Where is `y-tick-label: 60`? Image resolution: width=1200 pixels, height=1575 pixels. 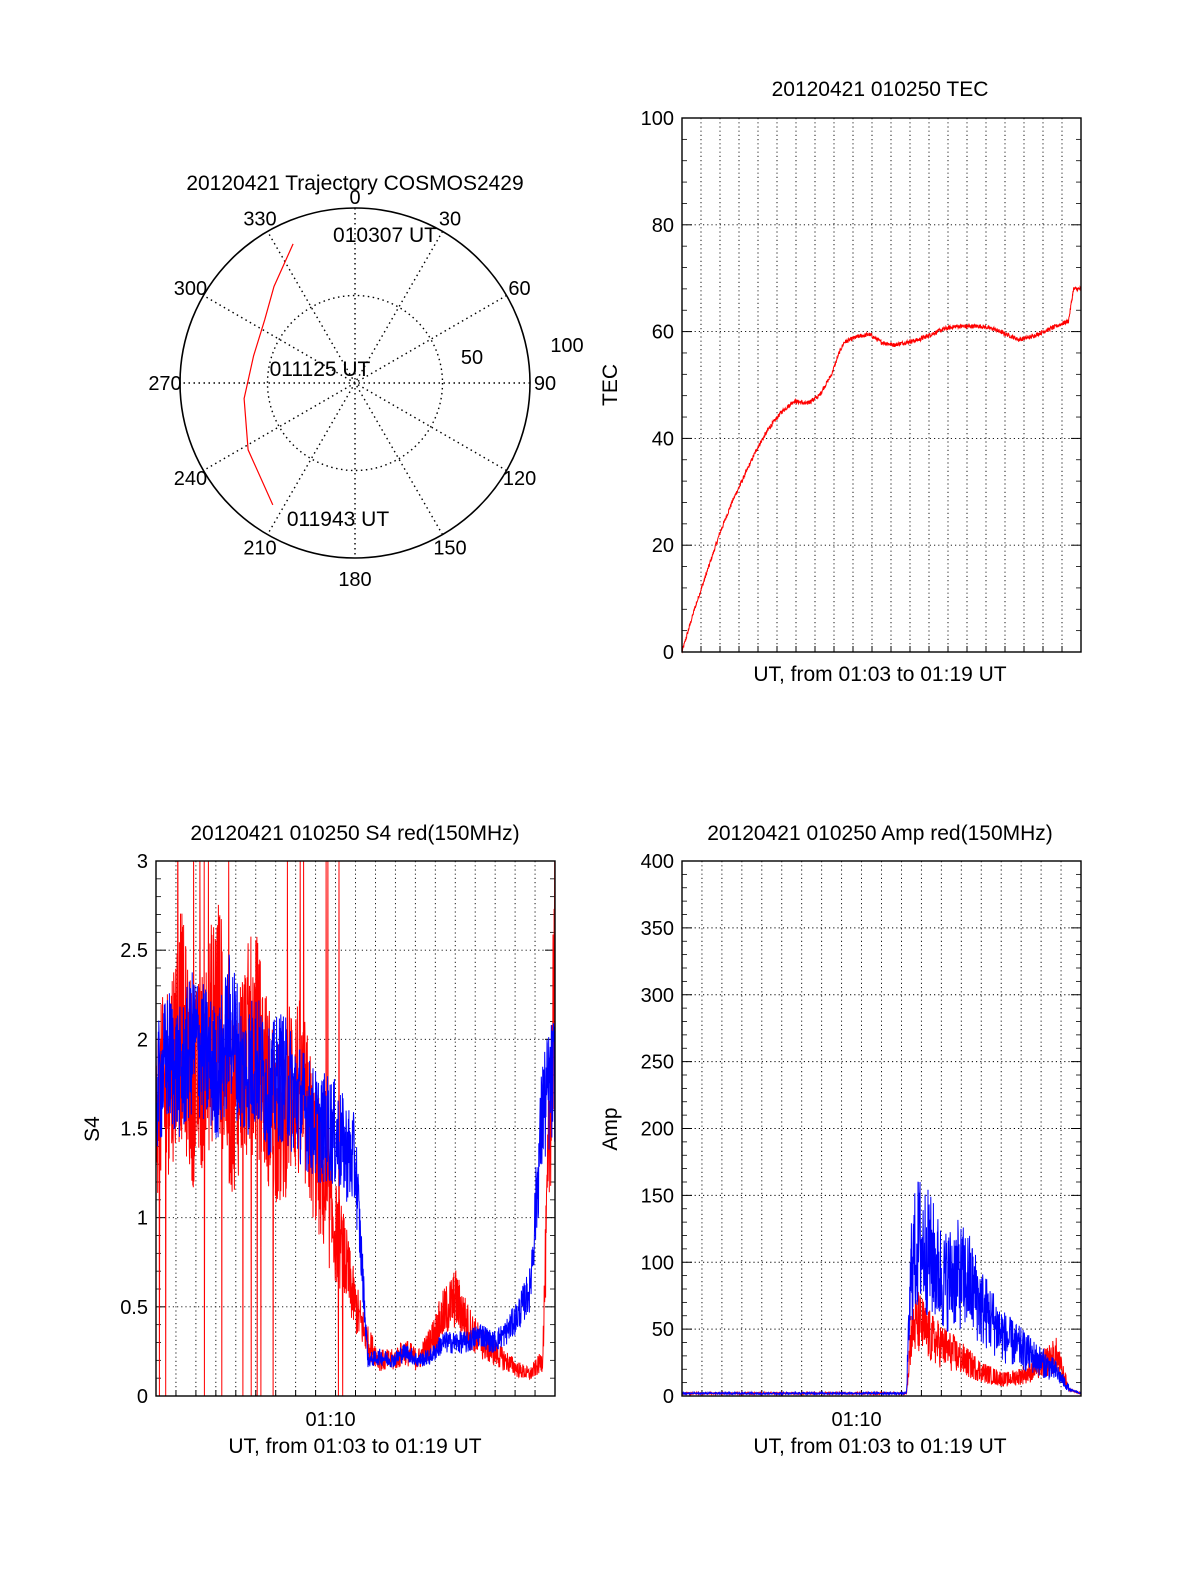 y-tick-label: 60 is located at coordinates (663, 333).